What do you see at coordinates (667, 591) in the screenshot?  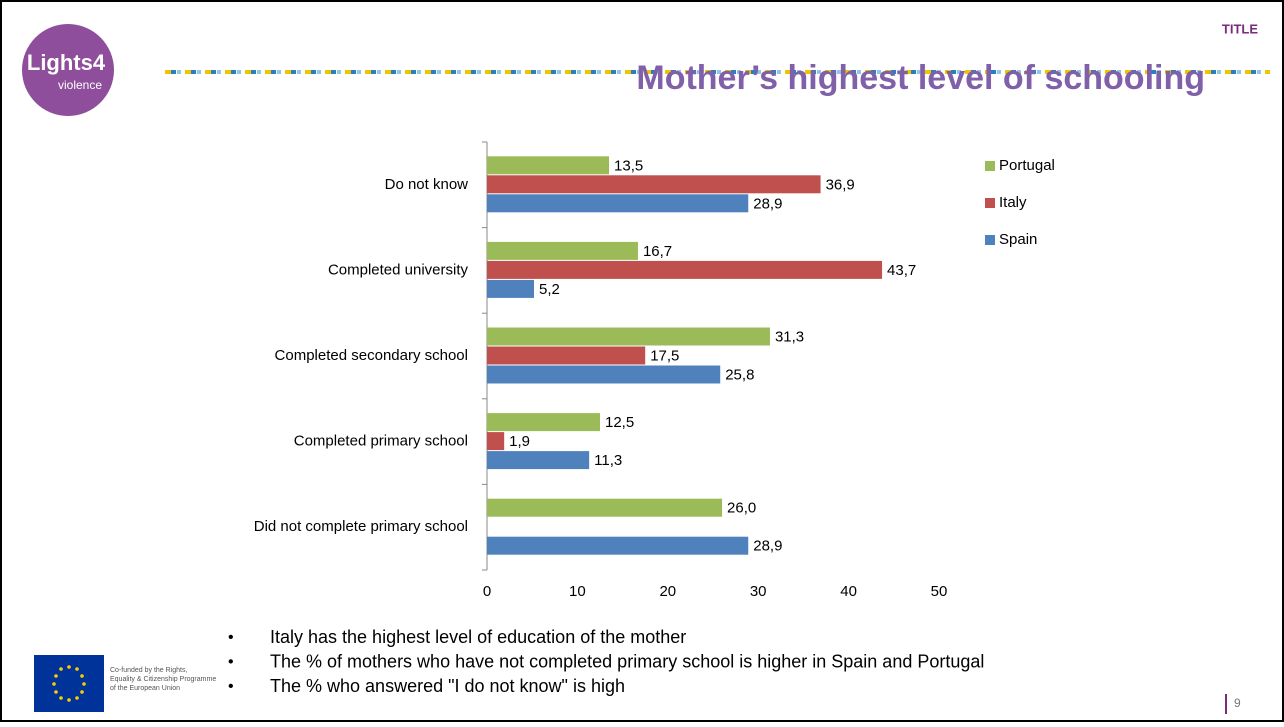 I see `x-tick-label: 20` at bounding box center [667, 591].